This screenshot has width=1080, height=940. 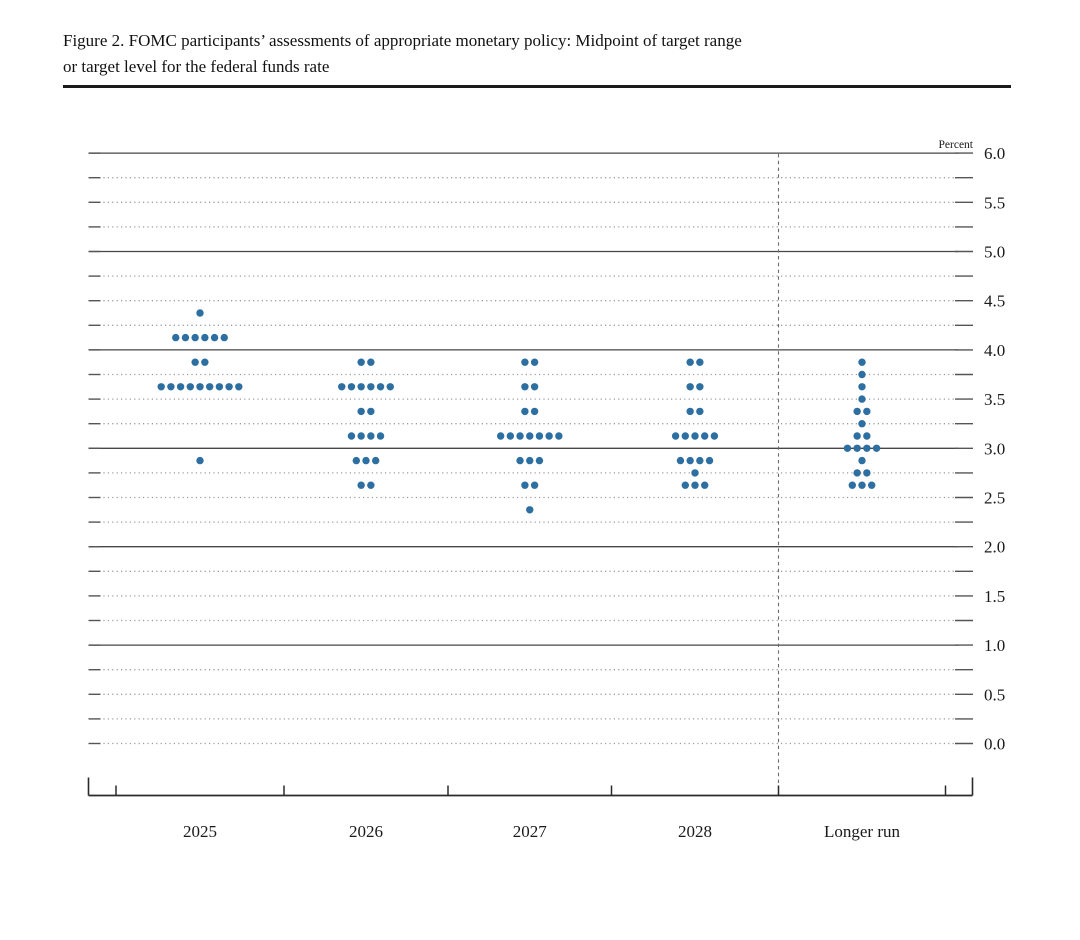 I want to click on x-axis-category-label: Longer run, so click(x=862, y=831).